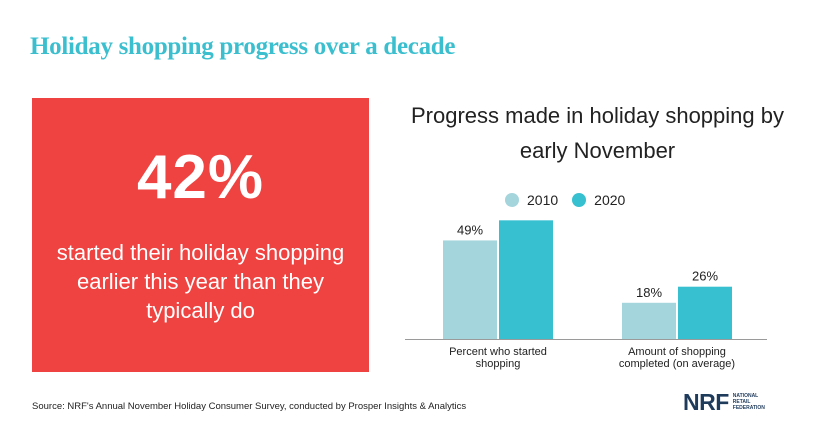  I want to click on category-label-1: Amount of shopping, so click(677, 352).